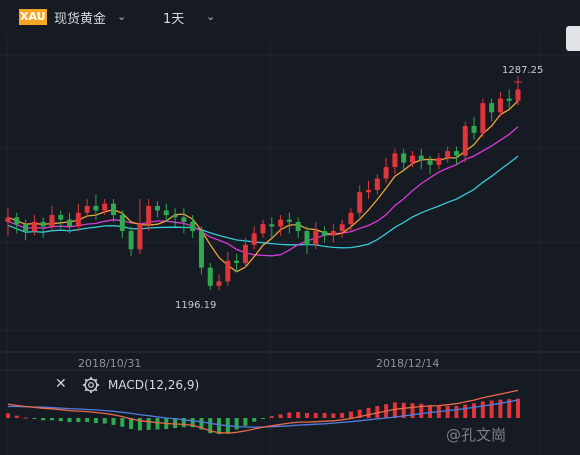  Describe the element at coordinates (61, 384) in the screenshot. I see `close-icon: ✕` at that location.